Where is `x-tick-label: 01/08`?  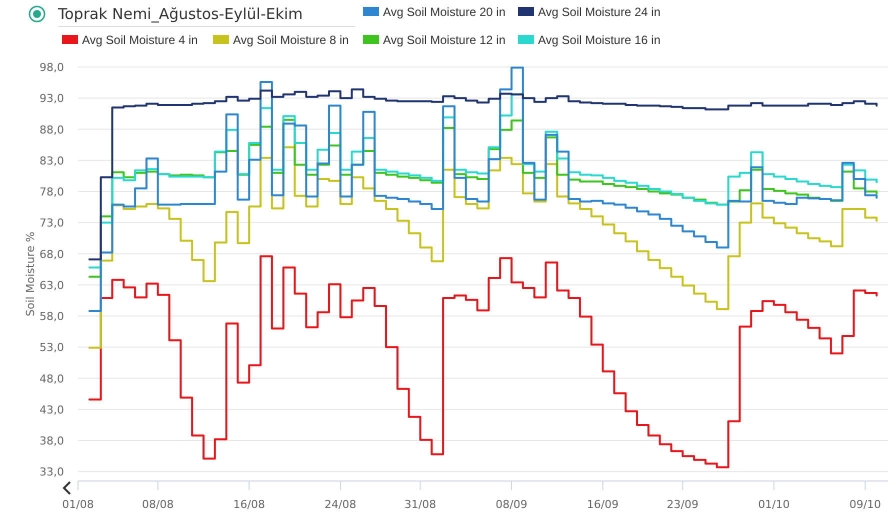
x-tick-label: 01/08 is located at coordinates (78, 504).